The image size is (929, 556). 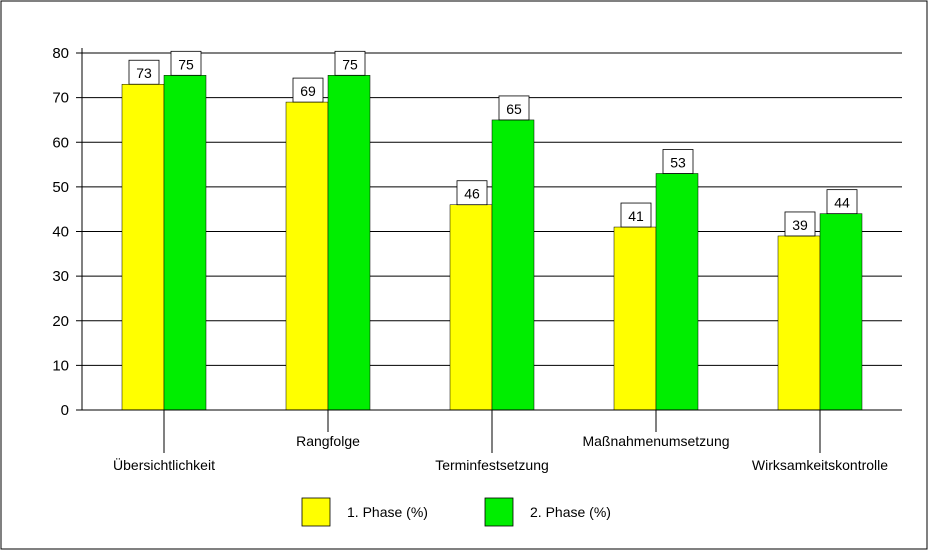 What do you see at coordinates (60, 232) in the screenshot?
I see `y-tick-label: 40` at bounding box center [60, 232].